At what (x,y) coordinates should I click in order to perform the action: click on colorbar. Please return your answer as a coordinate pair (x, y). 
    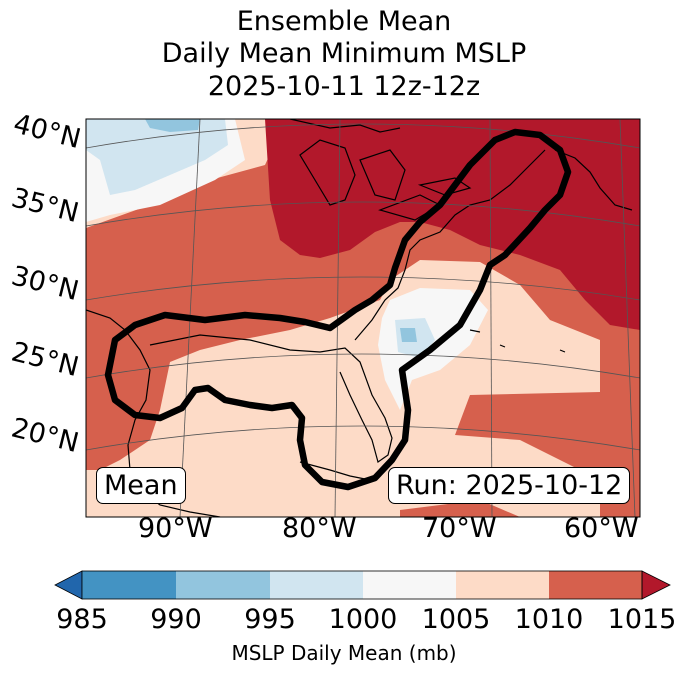
    Looking at the image, I should click on (362, 585).